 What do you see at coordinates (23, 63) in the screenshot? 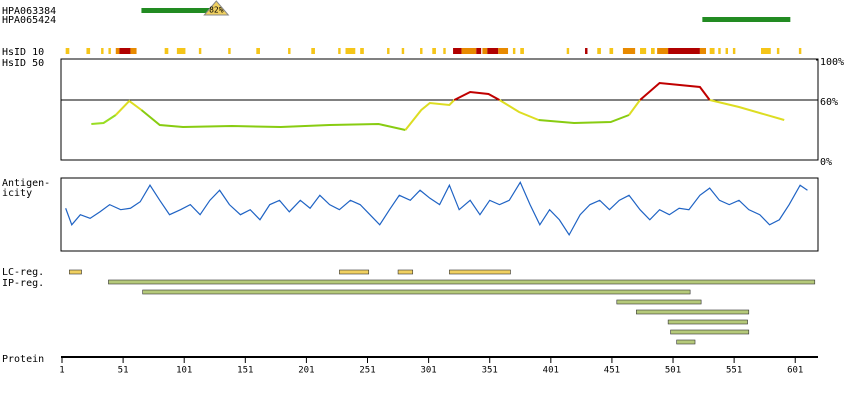
I see `hsid50-label: HsID 50` at bounding box center [23, 63].